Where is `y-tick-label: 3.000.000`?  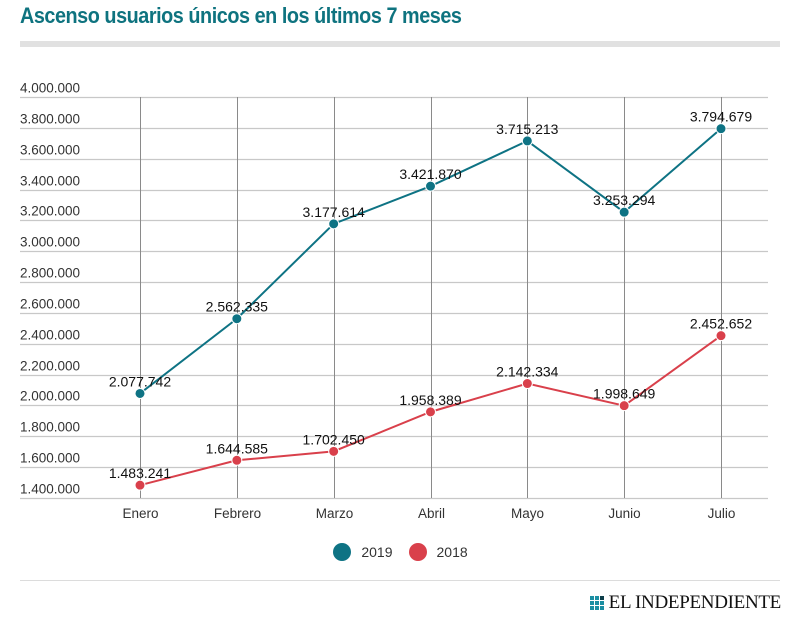
y-tick-label: 3.000.000 is located at coordinates (50, 242).